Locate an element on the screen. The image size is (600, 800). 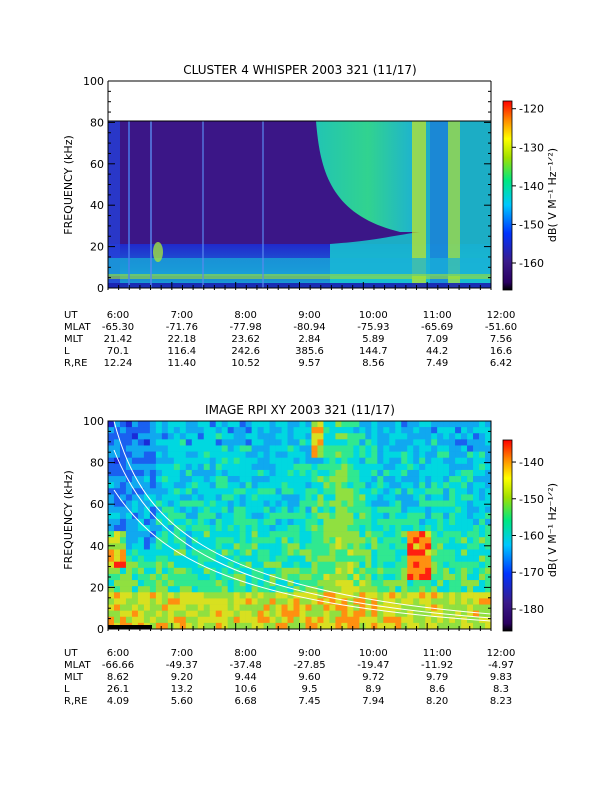
ephemeris-value: -19.47 is located at coordinates (373, 665).